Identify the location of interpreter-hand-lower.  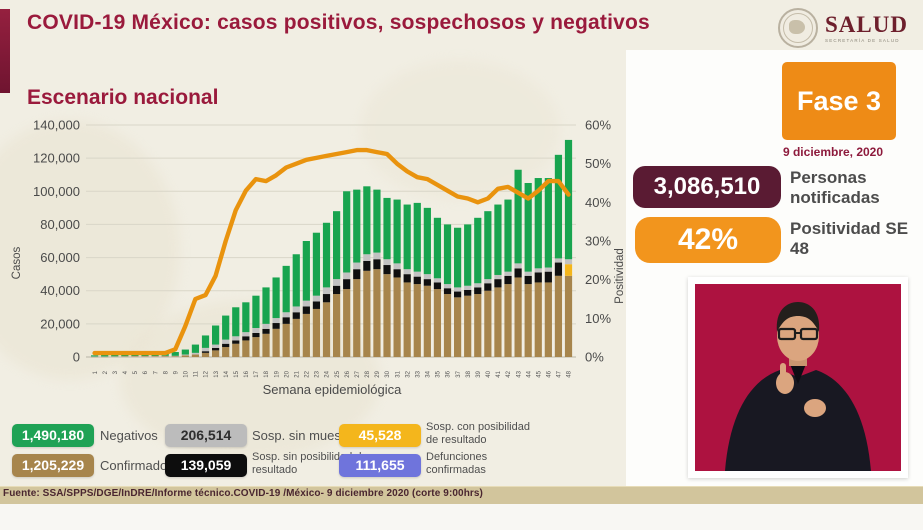
(815, 408).